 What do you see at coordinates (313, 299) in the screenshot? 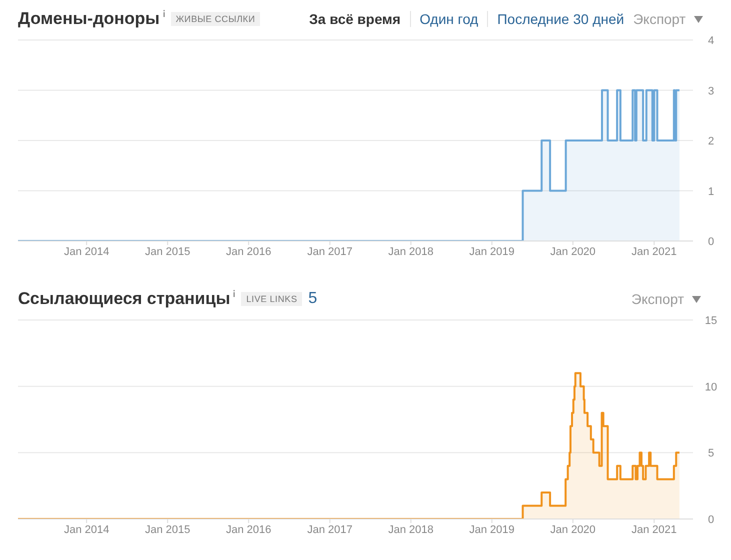
I see `text: 5` at bounding box center [313, 299].